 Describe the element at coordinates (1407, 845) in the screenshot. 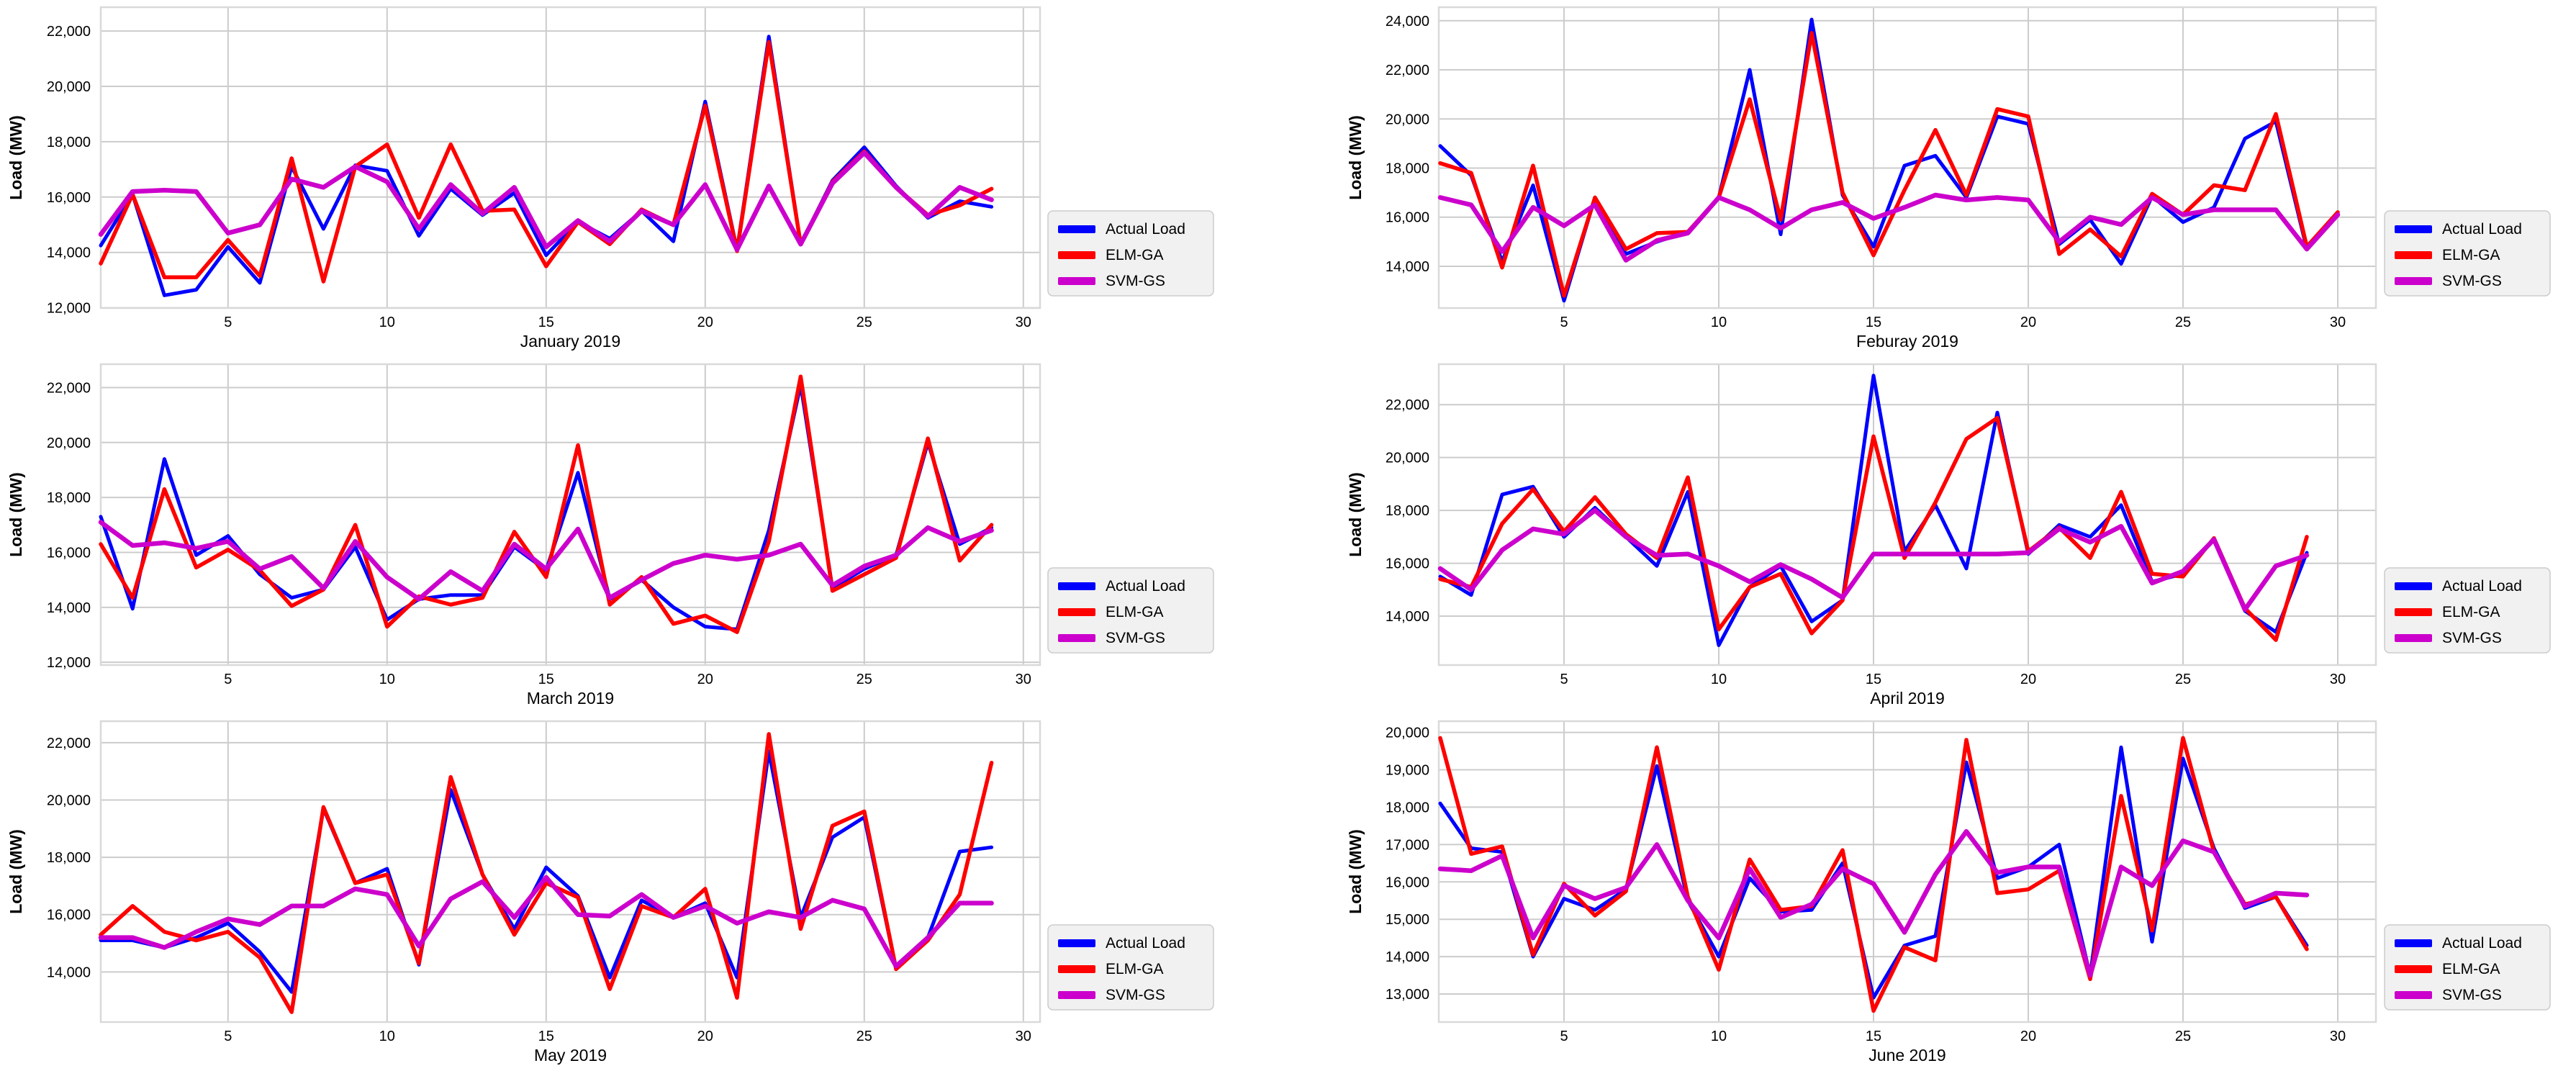

I see `y-tick-label: 17,000` at that location.